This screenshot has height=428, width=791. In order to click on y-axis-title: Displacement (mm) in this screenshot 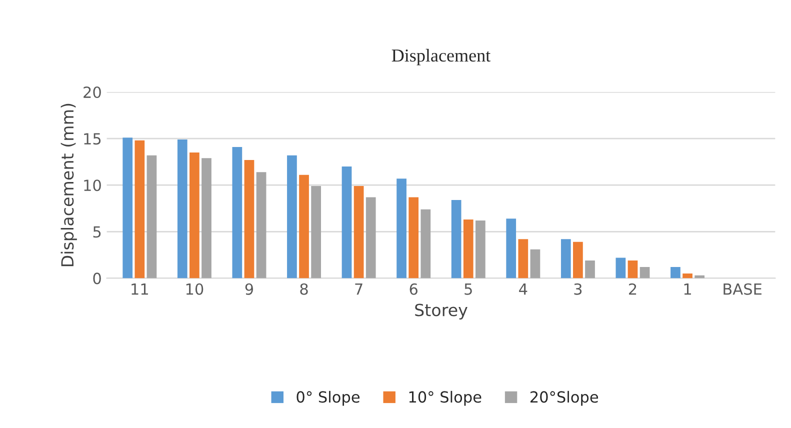, I will do `click(68, 185)`.